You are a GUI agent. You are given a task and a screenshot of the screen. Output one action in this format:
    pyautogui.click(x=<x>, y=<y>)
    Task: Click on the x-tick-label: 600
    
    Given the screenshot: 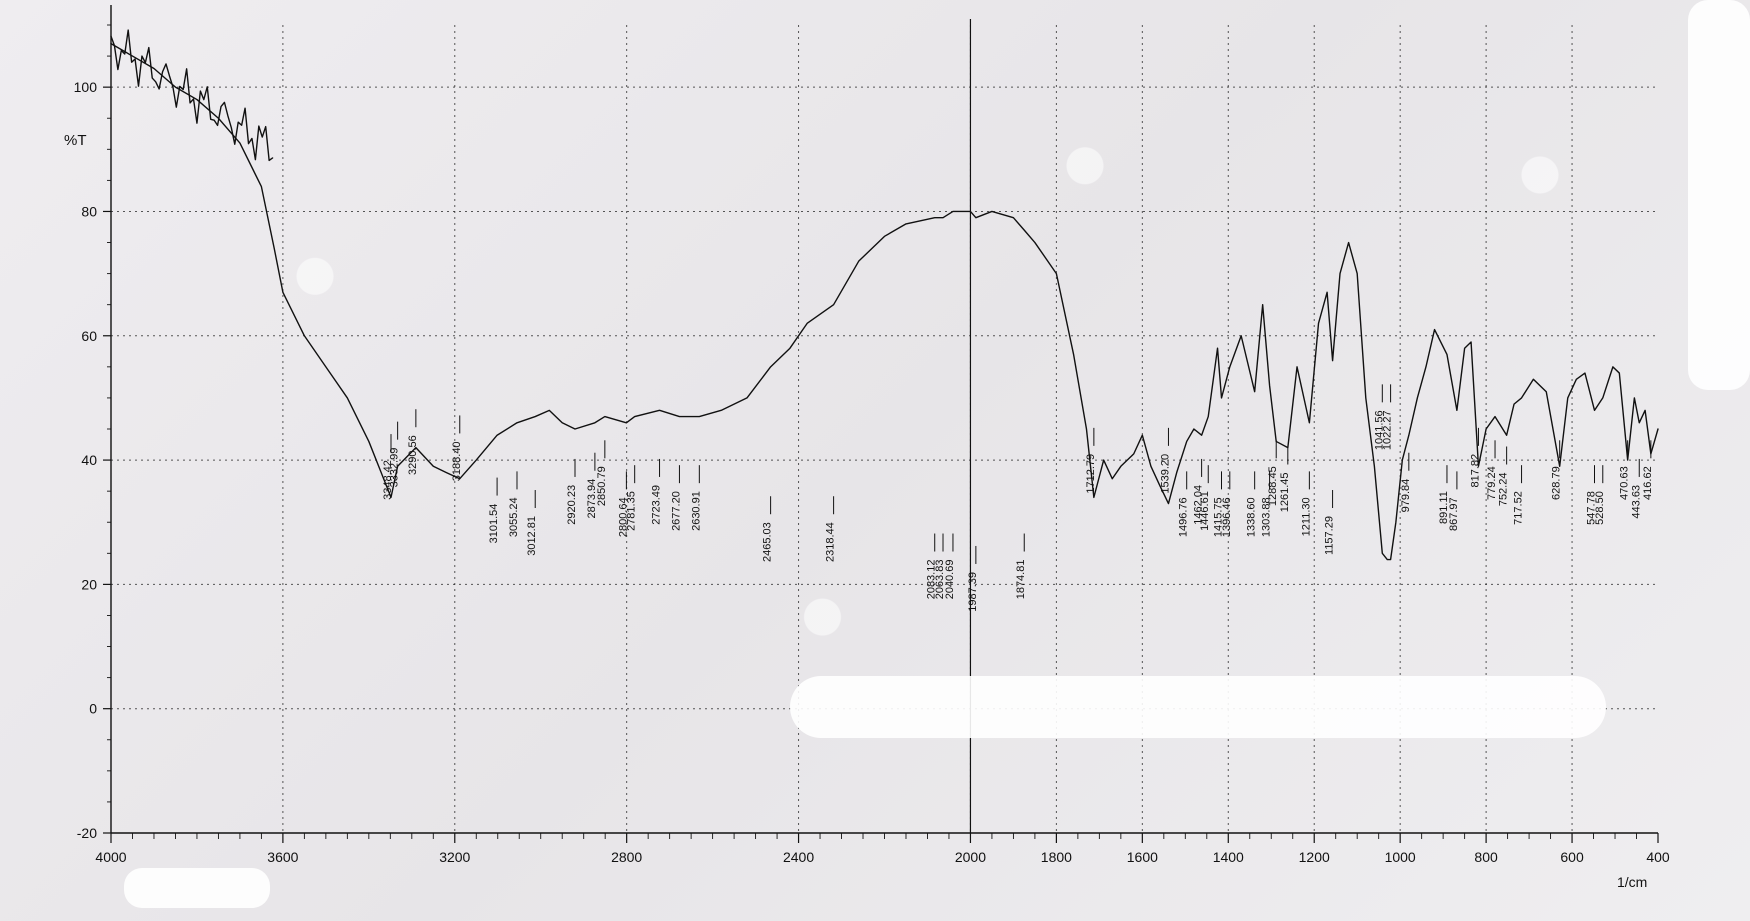 What is the action you would take?
    pyautogui.click(x=1572, y=857)
    